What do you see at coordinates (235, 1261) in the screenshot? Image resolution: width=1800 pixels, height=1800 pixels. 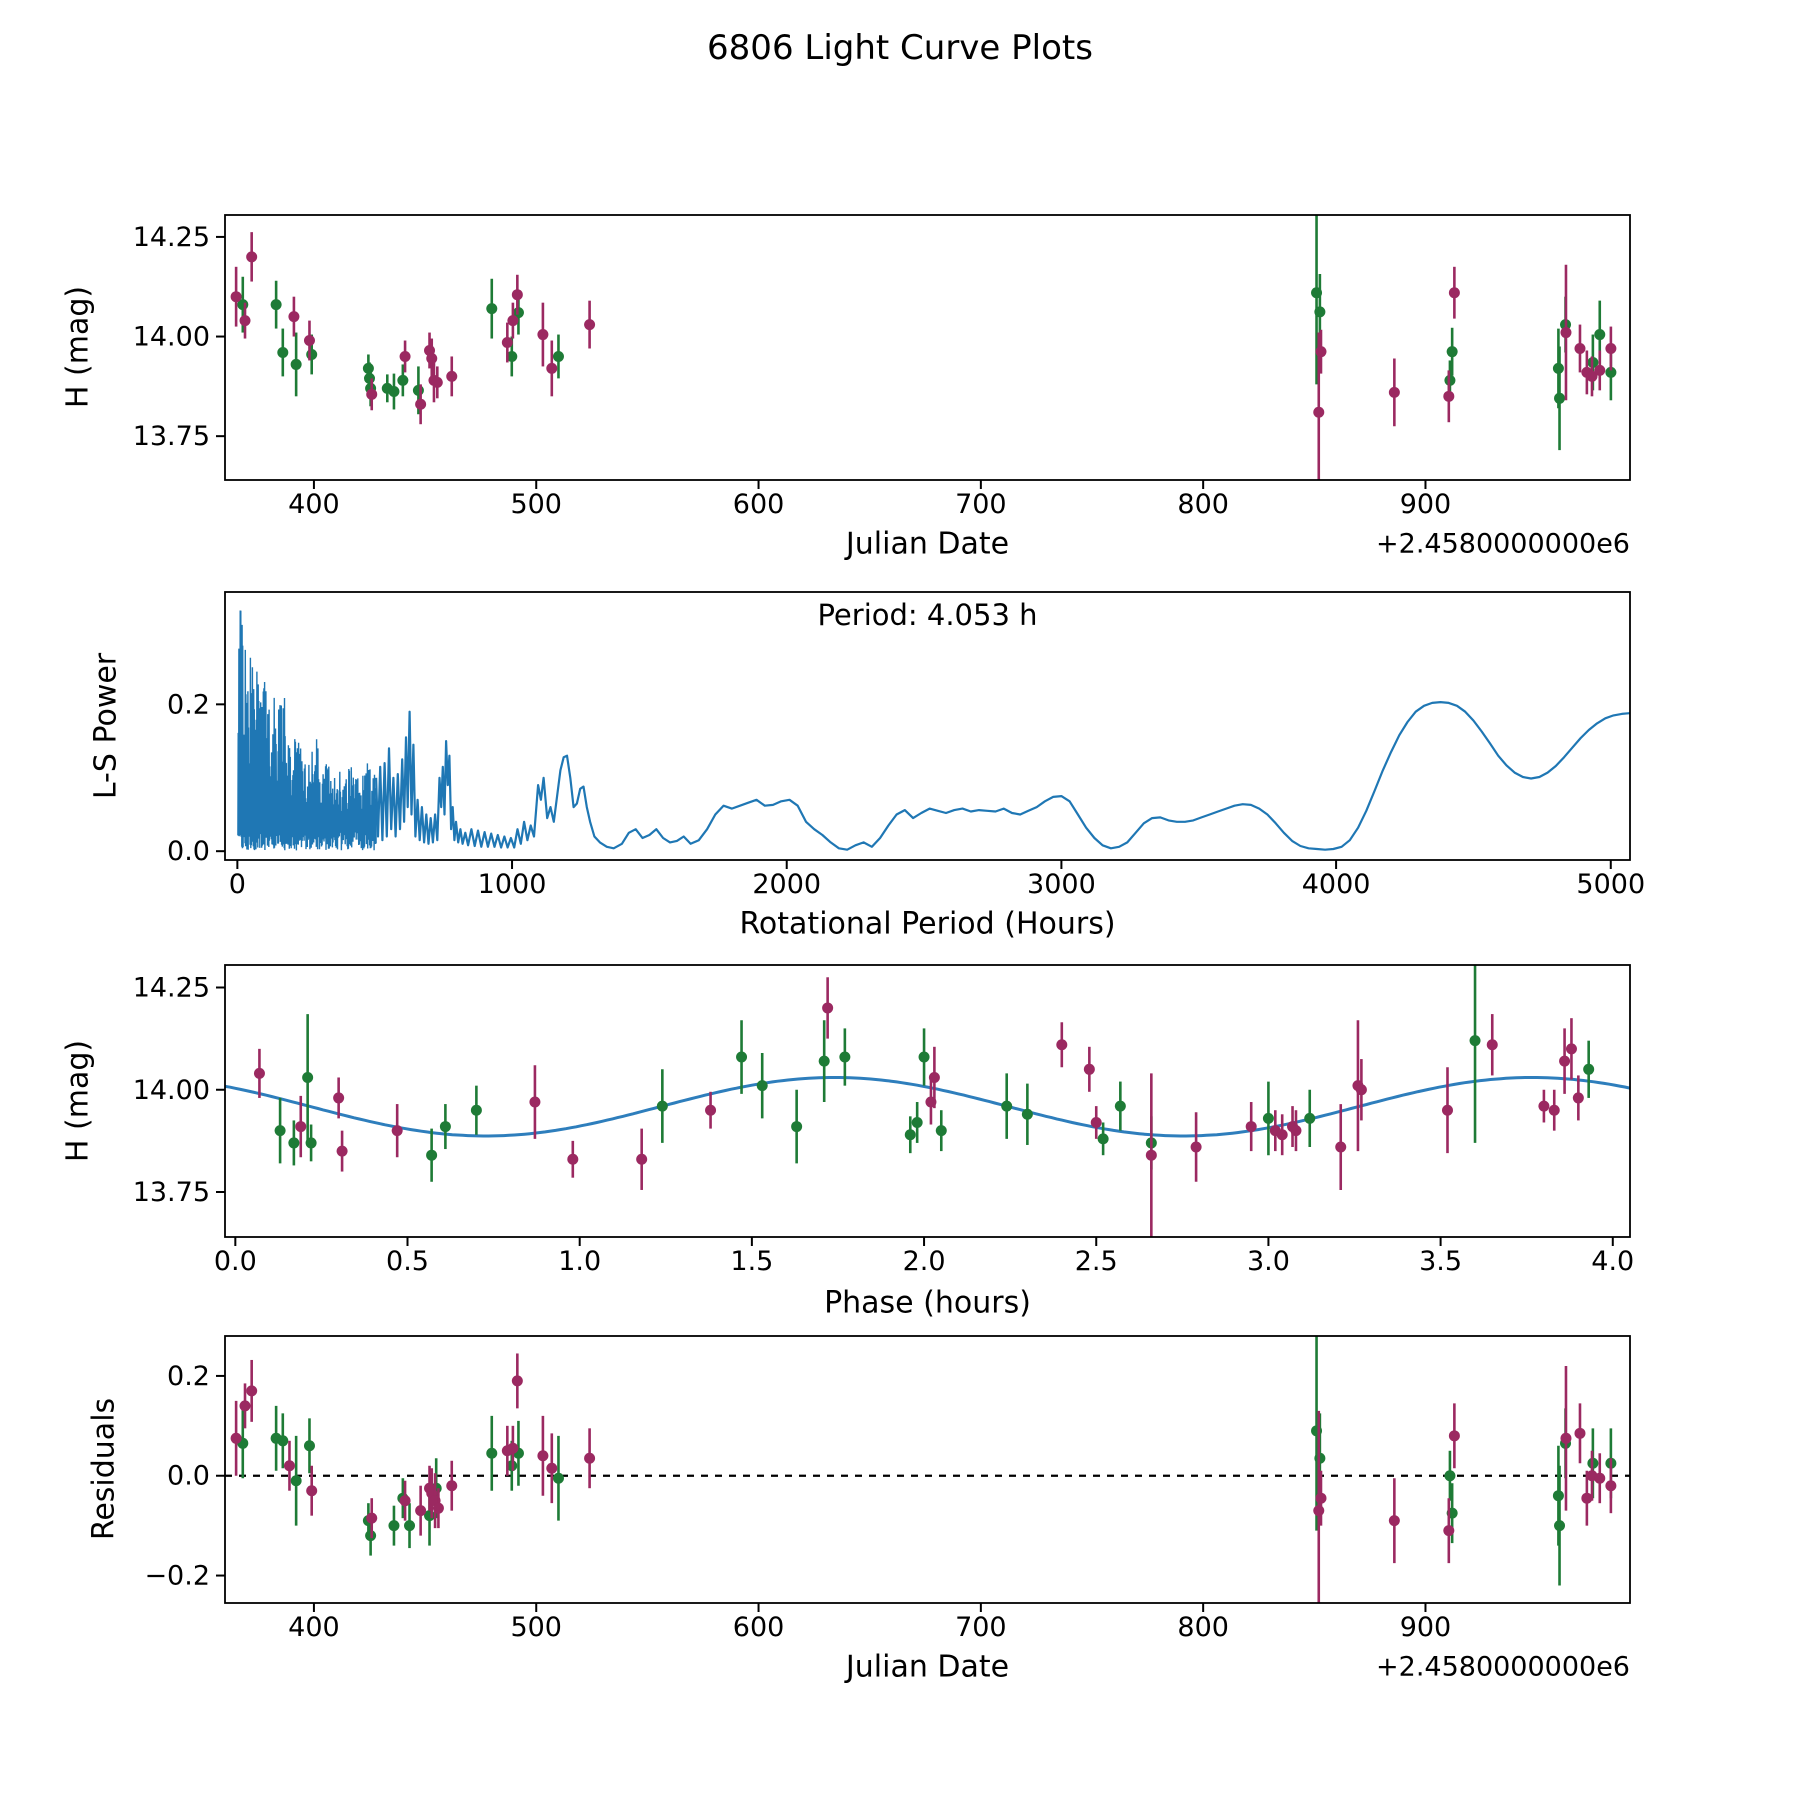 I see `x-tick-label: 0.0` at bounding box center [235, 1261].